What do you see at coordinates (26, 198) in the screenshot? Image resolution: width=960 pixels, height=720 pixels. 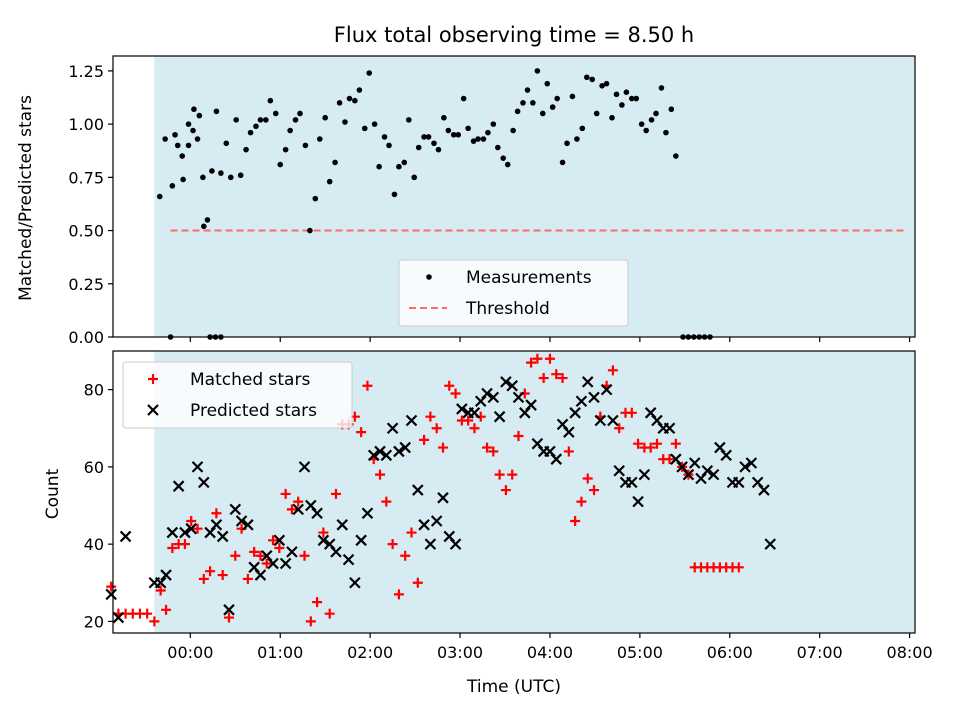 I see `top-chart-y-axis-label: Matched/Predicted stars` at bounding box center [26, 198].